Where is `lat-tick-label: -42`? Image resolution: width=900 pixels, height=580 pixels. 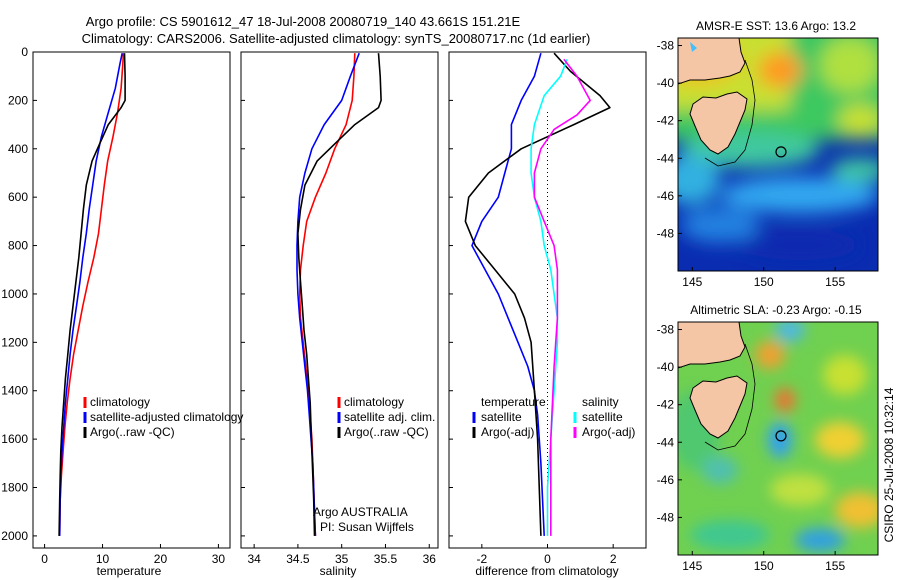
lat-tick-label: -42 is located at coordinates (666, 121).